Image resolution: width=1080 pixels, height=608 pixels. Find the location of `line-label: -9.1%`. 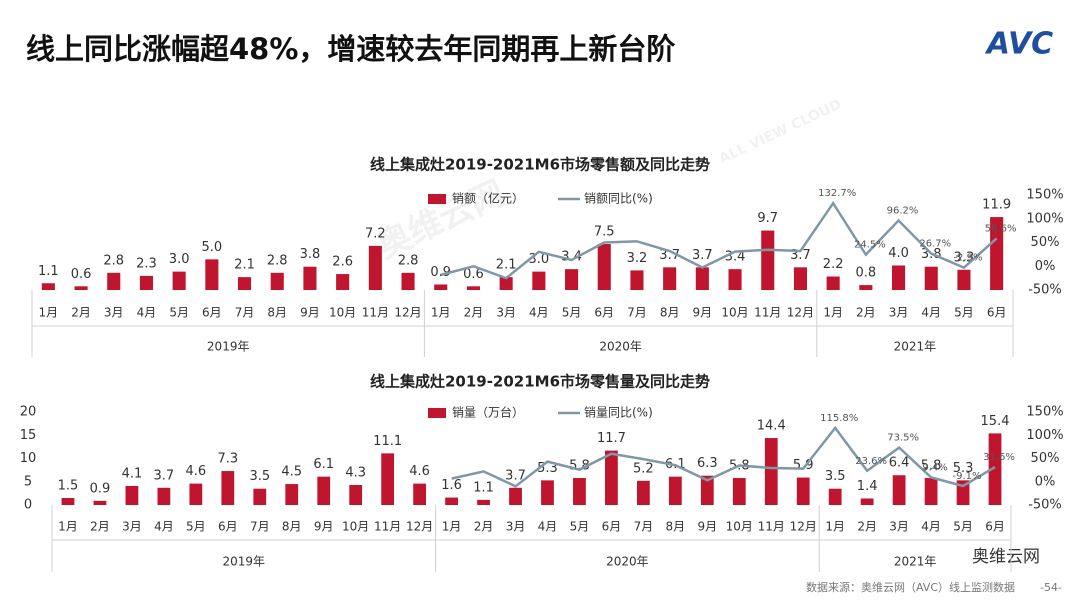

line-label: -9.1% is located at coordinates (967, 476).